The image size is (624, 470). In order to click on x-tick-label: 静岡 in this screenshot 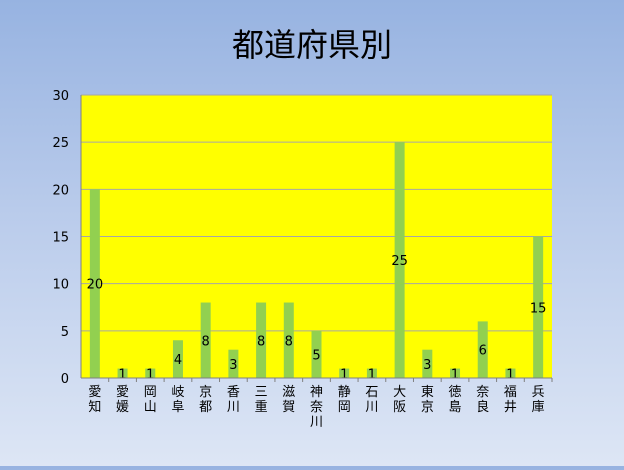, I will do `click(344, 400)`.